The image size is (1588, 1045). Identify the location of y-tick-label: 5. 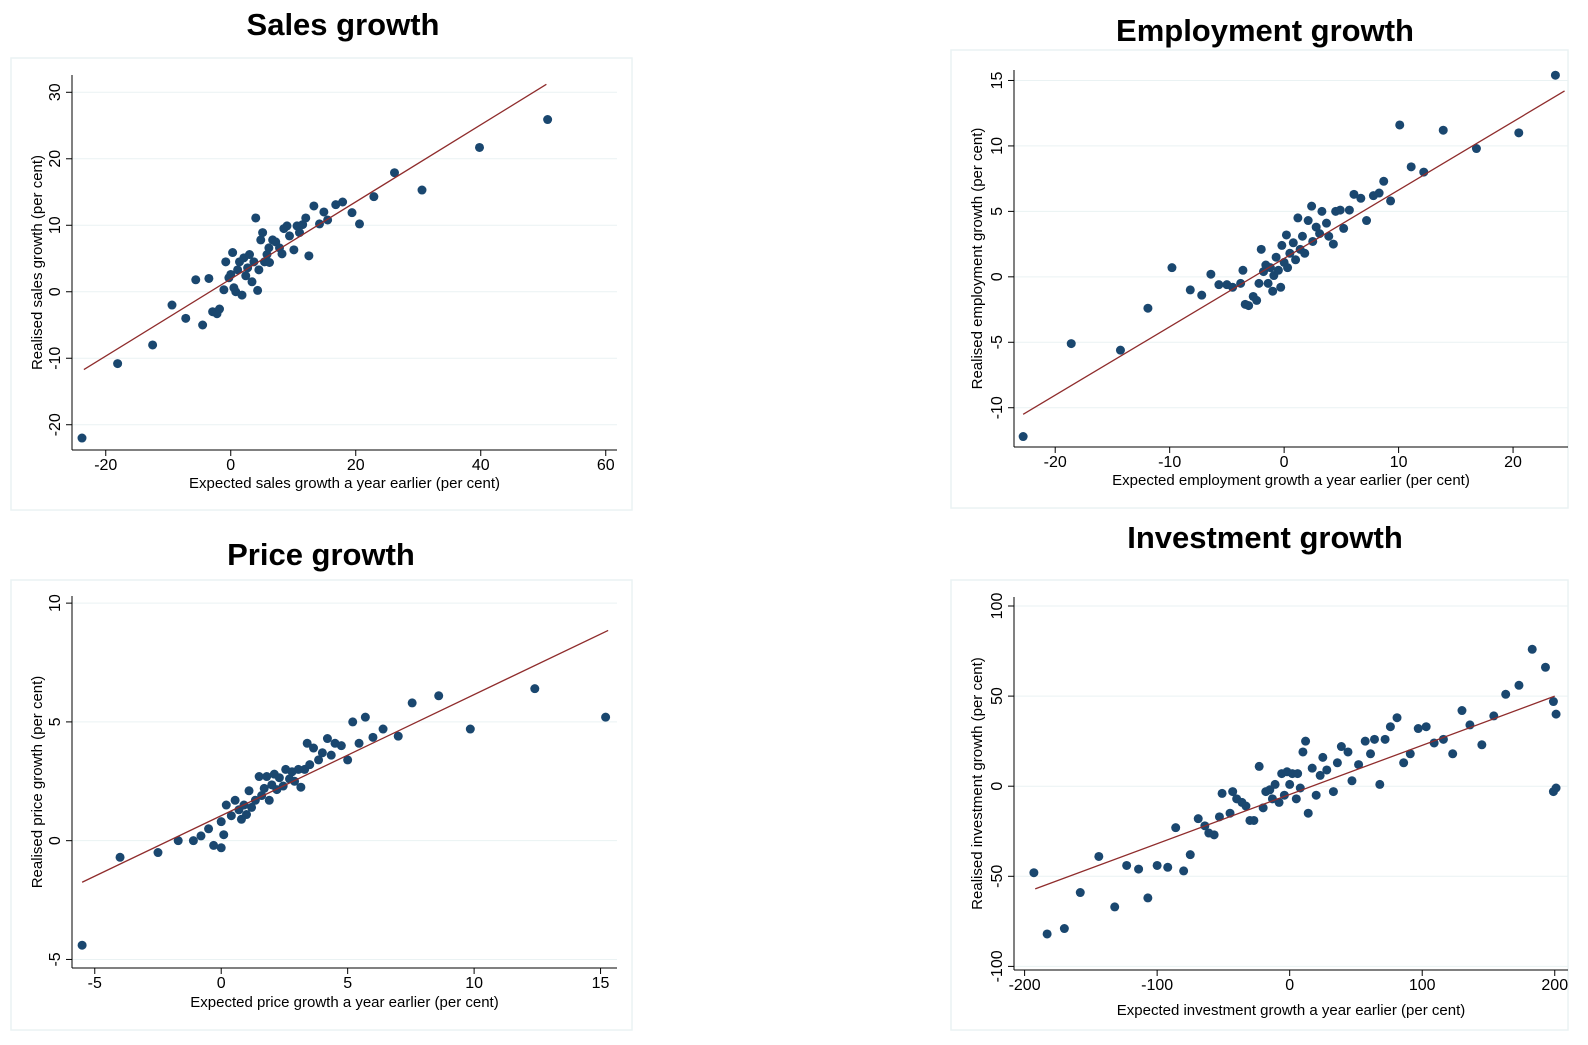
(55, 721).